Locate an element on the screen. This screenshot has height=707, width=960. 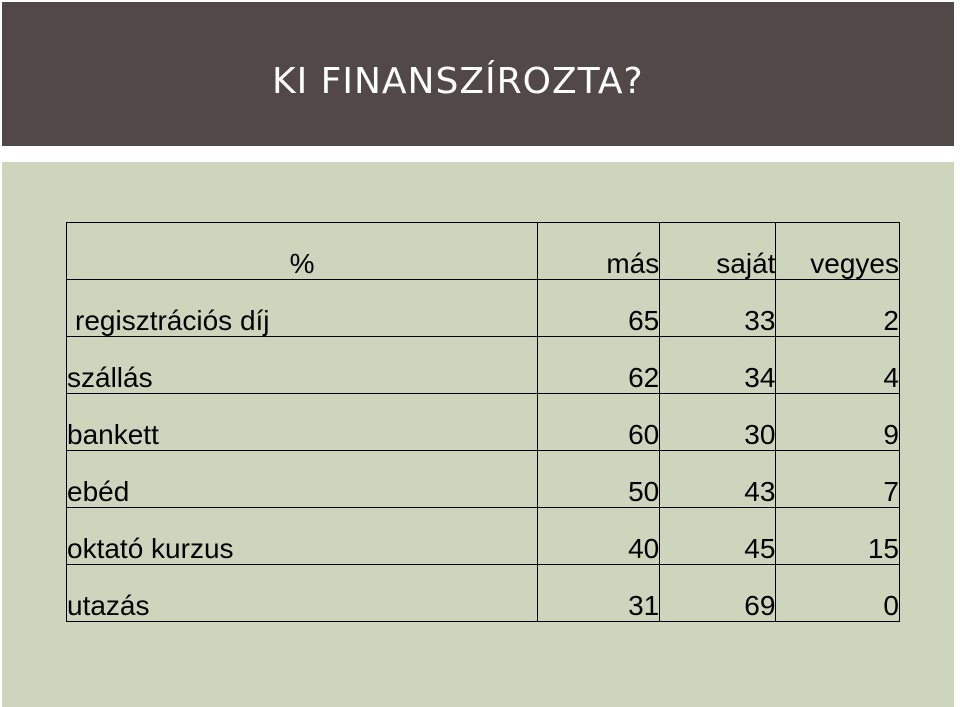
cell-sajat: 43 is located at coordinates (718, 479).